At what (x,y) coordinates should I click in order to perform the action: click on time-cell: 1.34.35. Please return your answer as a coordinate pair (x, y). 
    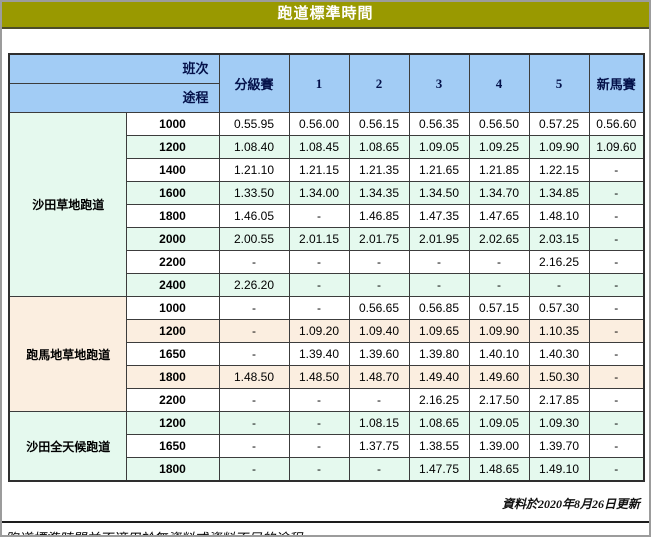
    Looking at the image, I should click on (379, 193).